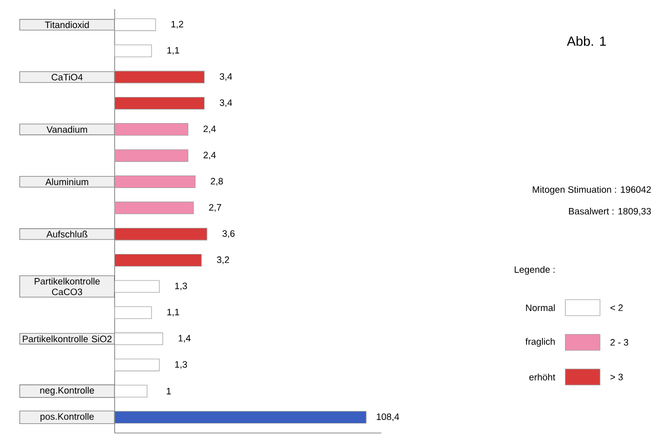 This screenshot has height=441, width=665. Describe the element at coordinates (67, 338) in the screenshot. I see `y-tick-label: Partikelkontrolle SiO2` at that location.